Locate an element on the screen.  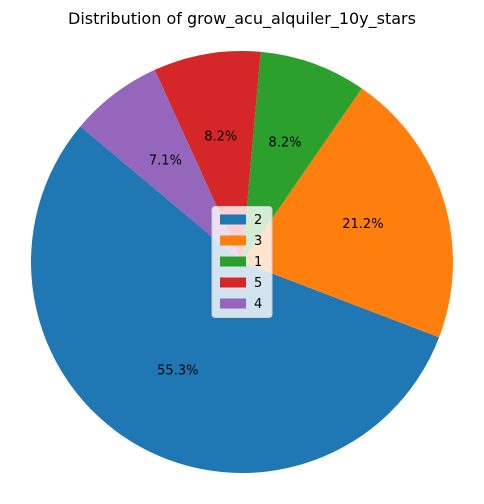
percent-label-5: 8.2% is located at coordinates (220, 137).